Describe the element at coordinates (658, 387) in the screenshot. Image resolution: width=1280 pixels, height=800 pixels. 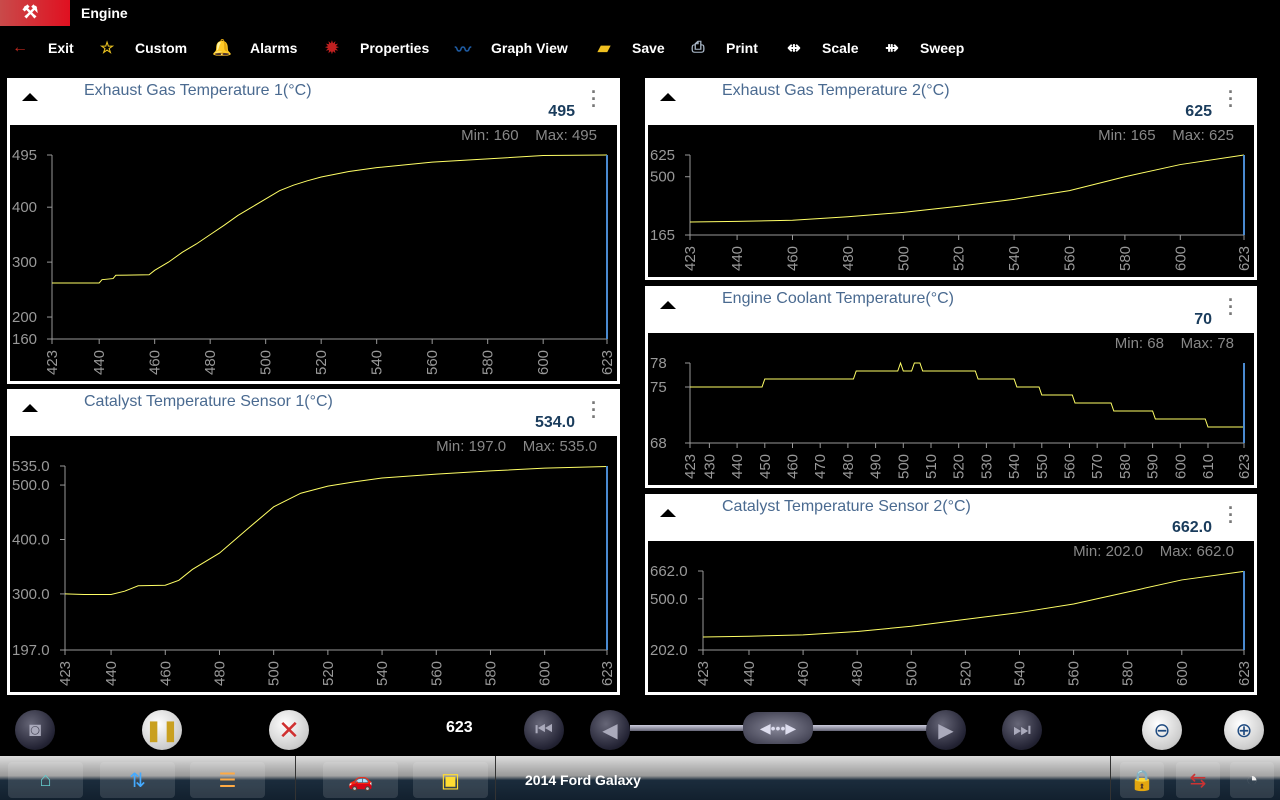
I see `y-tick-label: 75` at that location.